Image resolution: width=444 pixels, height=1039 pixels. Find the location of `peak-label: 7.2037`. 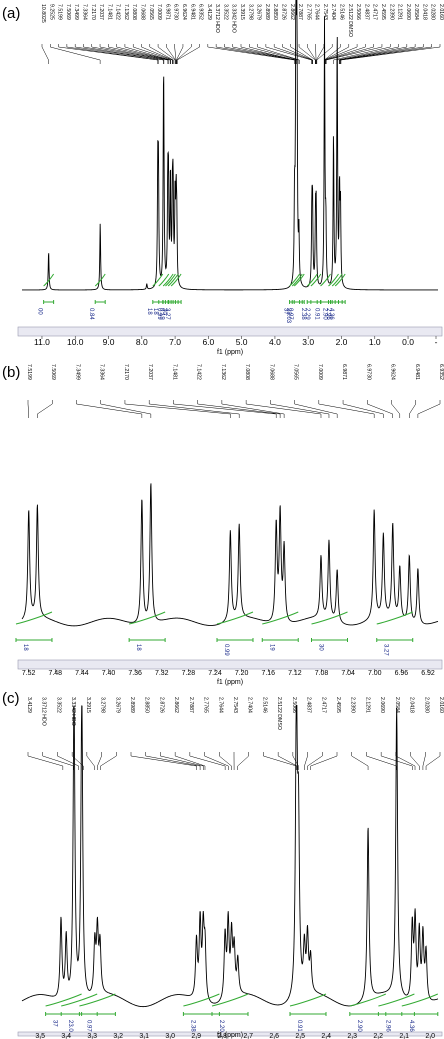

peak-label: 7.2037 is located at coordinates (150, 372).